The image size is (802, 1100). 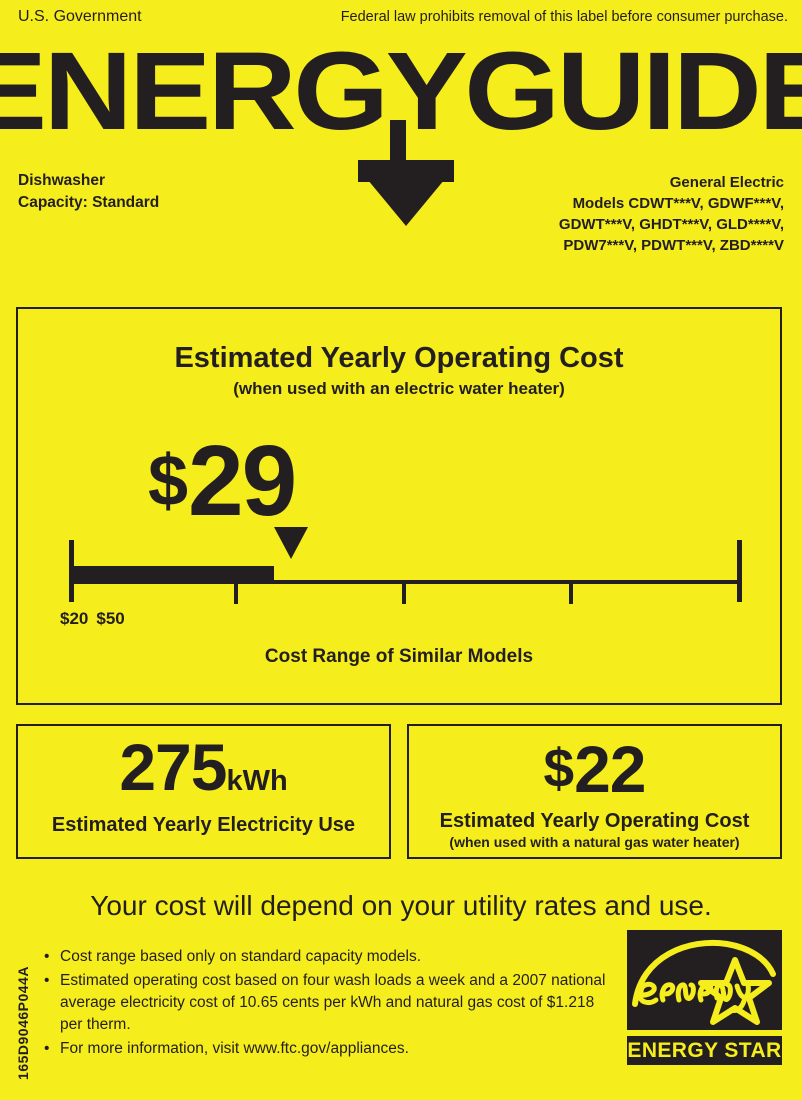 What do you see at coordinates (739, 571) in the screenshot?
I see `cost-range-right-cap` at bounding box center [739, 571].